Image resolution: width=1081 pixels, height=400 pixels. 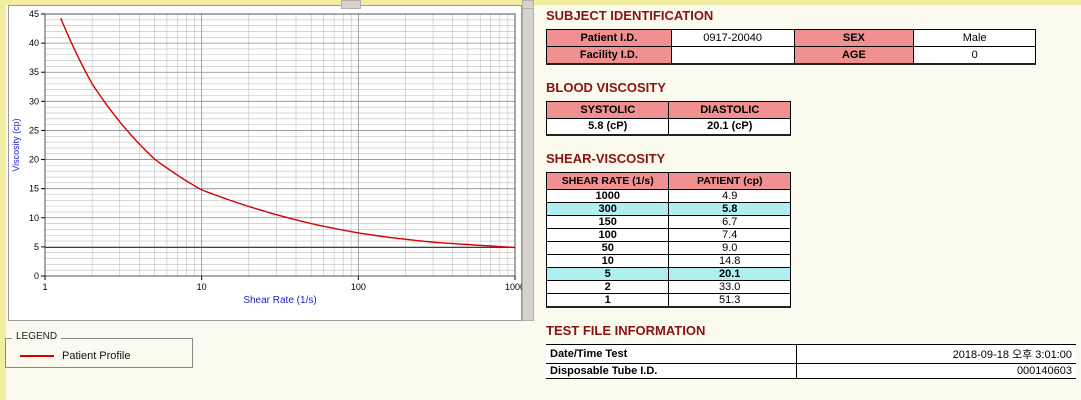 What do you see at coordinates (729, 235) in the screenshot?
I see `patient-cp-cell: 7.4` at bounding box center [729, 235].